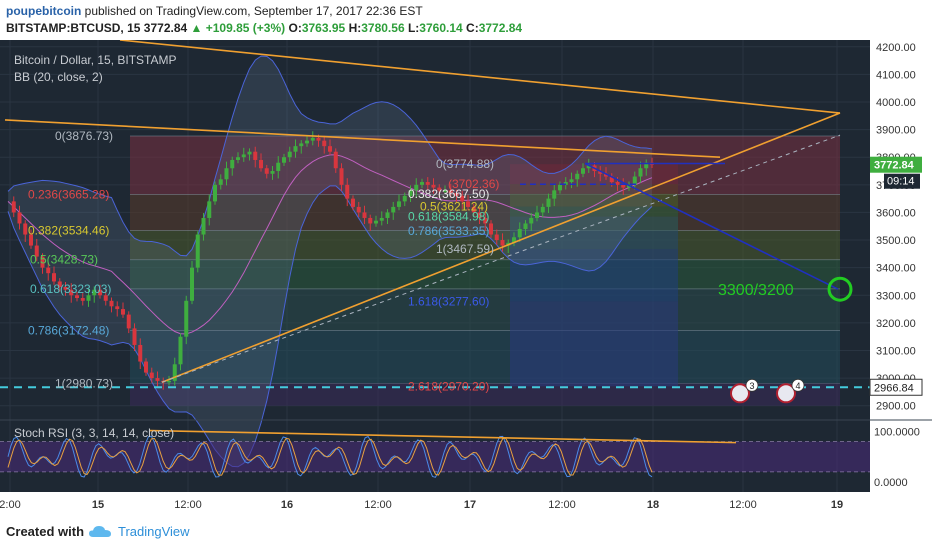  Describe the element at coordinates (68, 194) in the screenshot. I see `fib-label-left: 0.236(3665.28)` at that location.